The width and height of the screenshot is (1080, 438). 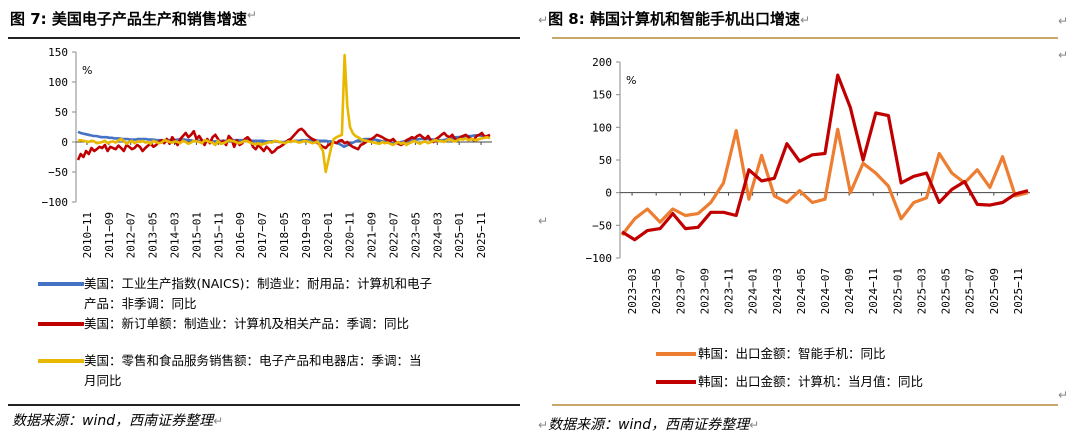 I want to click on right-xtick-label: 2025−07, so click(x=970, y=291).